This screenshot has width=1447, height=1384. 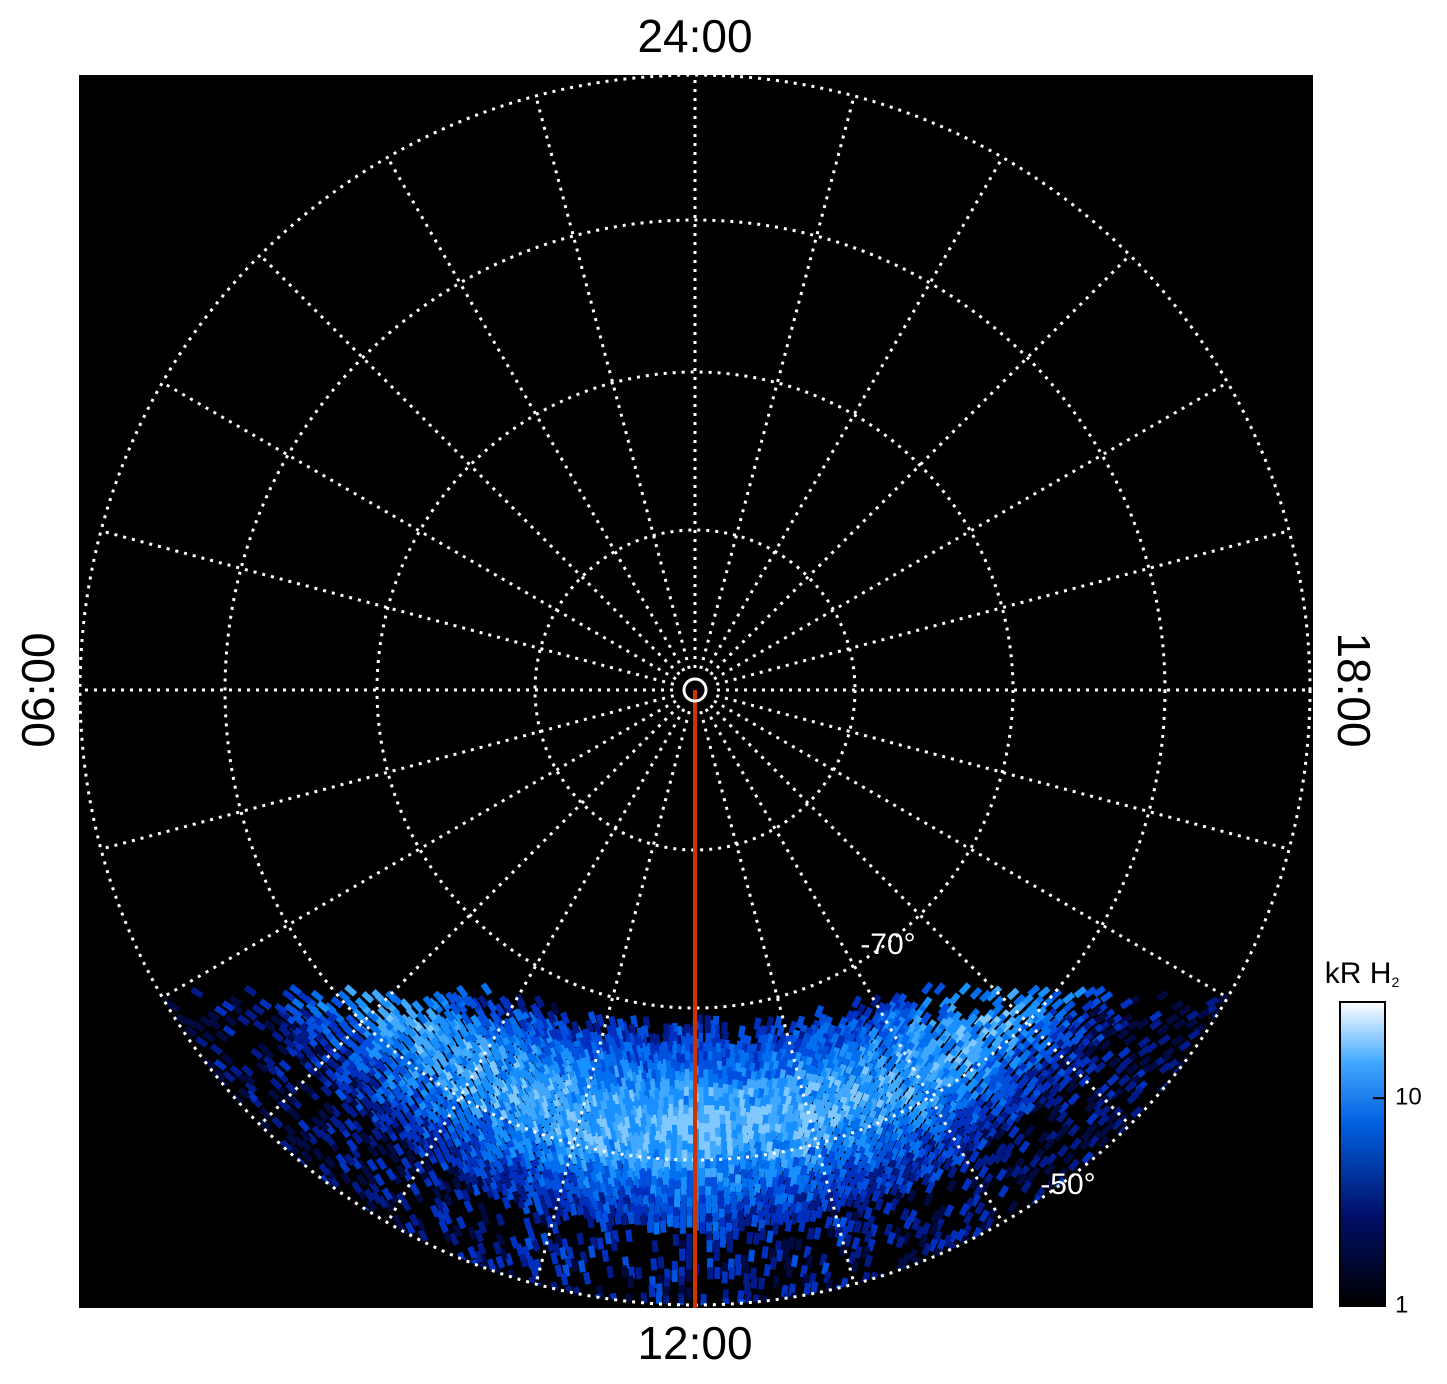 What do you see at coordinates (1362, 1154) in the screenshot?
I see `colorbar` at bounding box center [1362, 1154].